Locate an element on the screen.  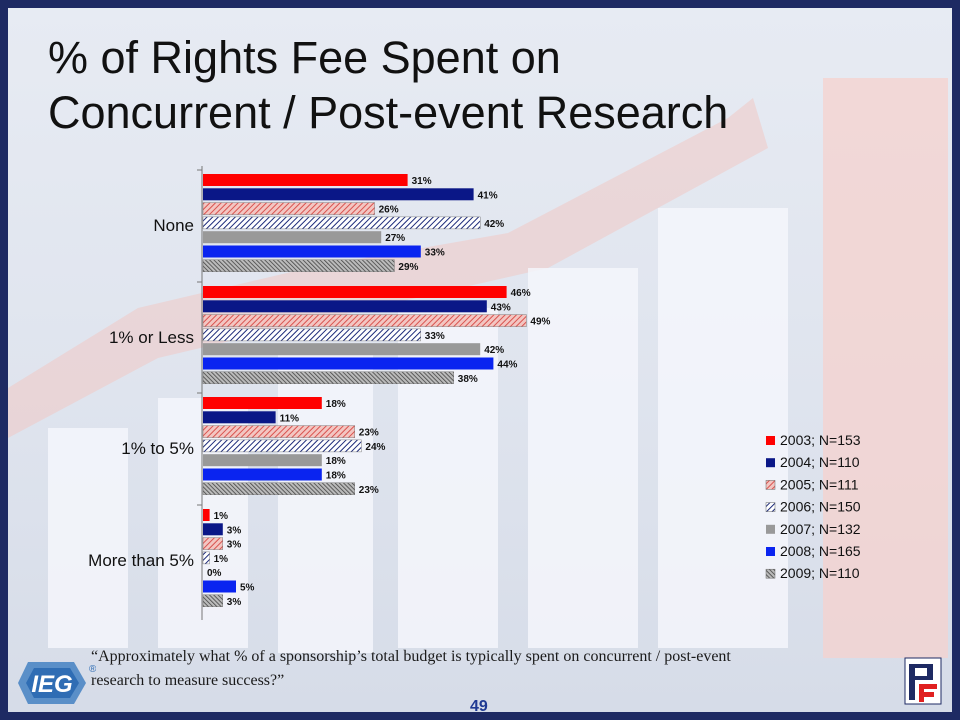
data-label: 24% is located at coordinates (375, 447).